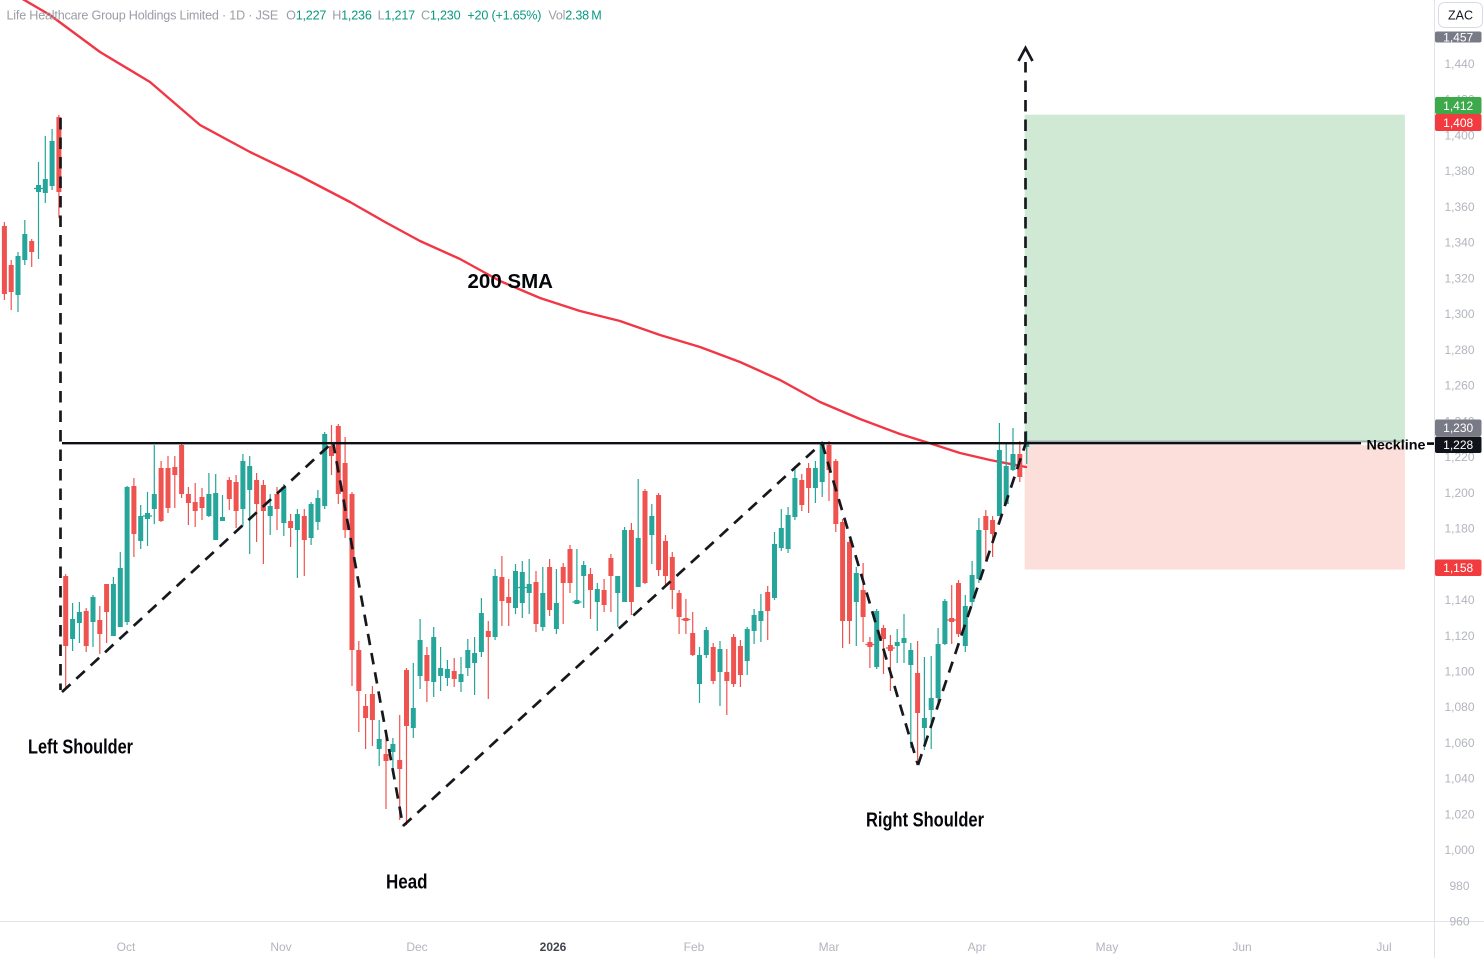 The width and height of the screenshot is (1484, 963). What do you see at coordinates (1460, 16) in the screenshot?
I see `svg-text: ZAC` at bounding box center [1460, 16].